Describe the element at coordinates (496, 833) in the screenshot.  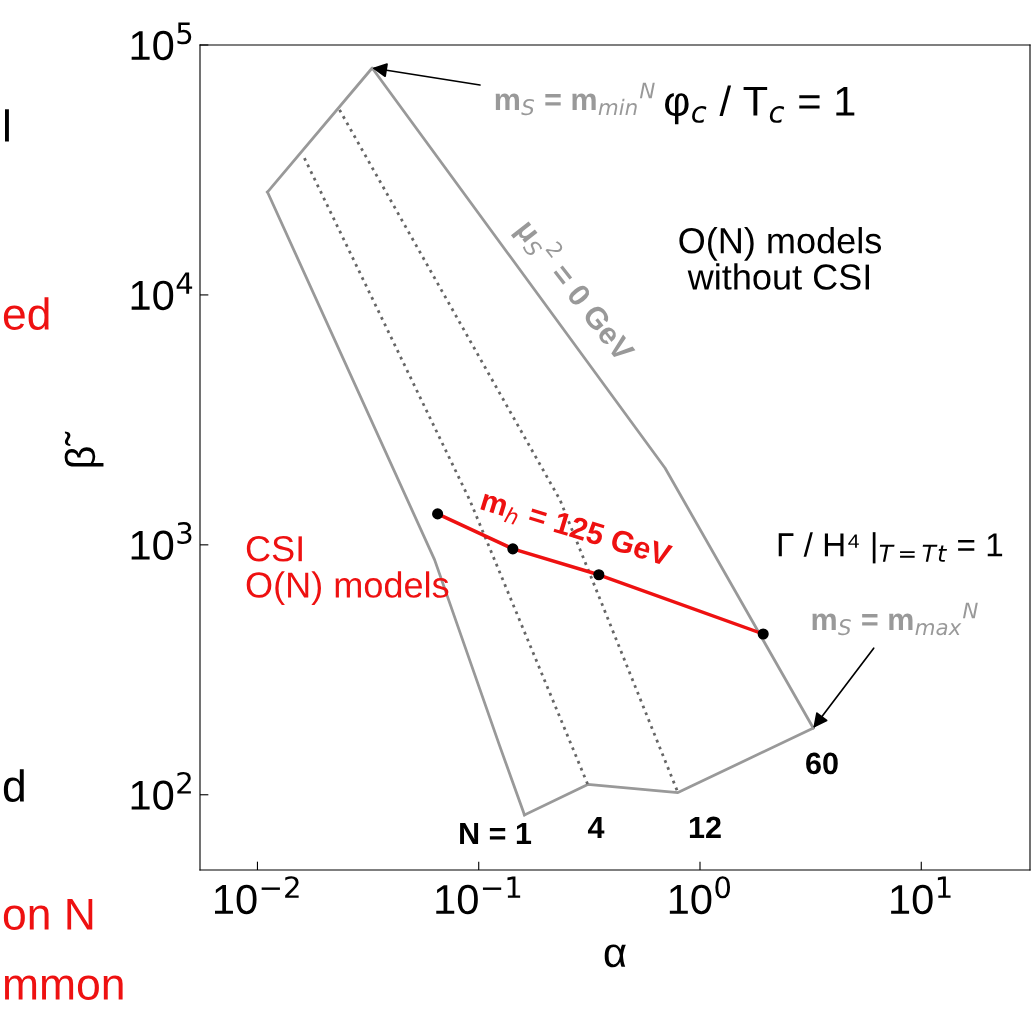
I see `annotation: N = 1` at that location.